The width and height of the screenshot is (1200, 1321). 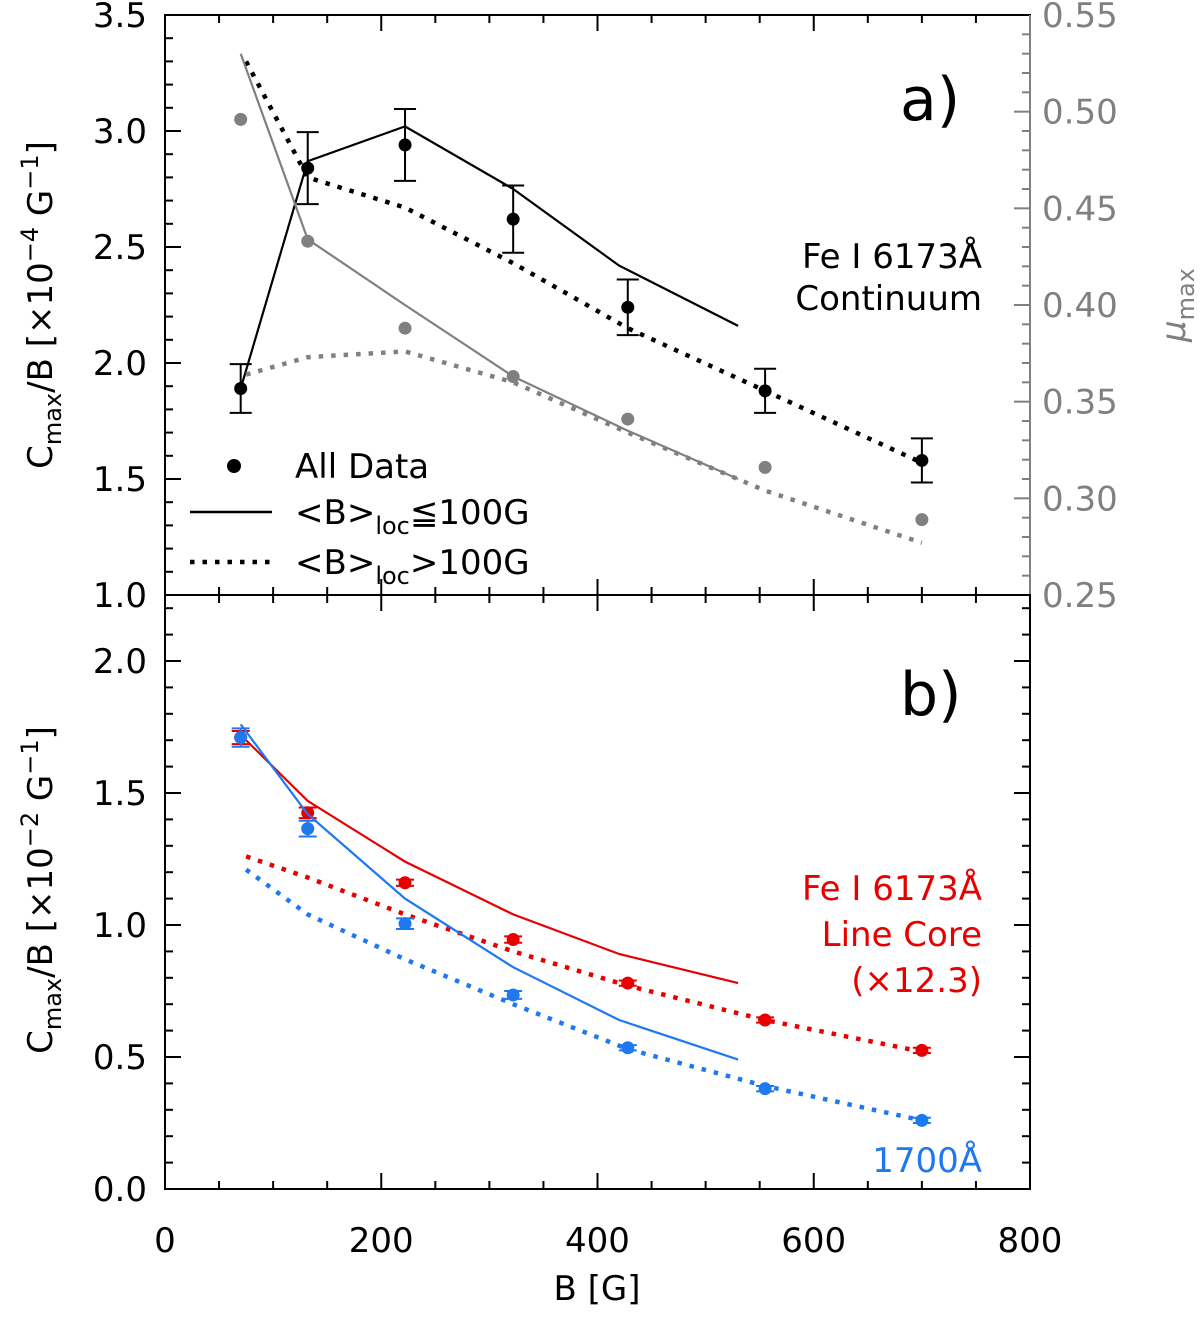 I want to click on panel-a-y-tick-label: 1.5, so click(x=120, y=480).